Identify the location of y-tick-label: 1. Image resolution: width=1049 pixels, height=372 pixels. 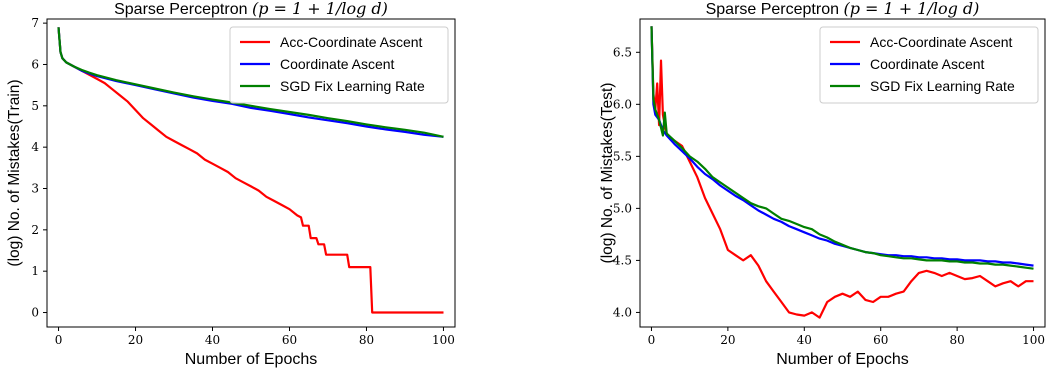
(35, 271).